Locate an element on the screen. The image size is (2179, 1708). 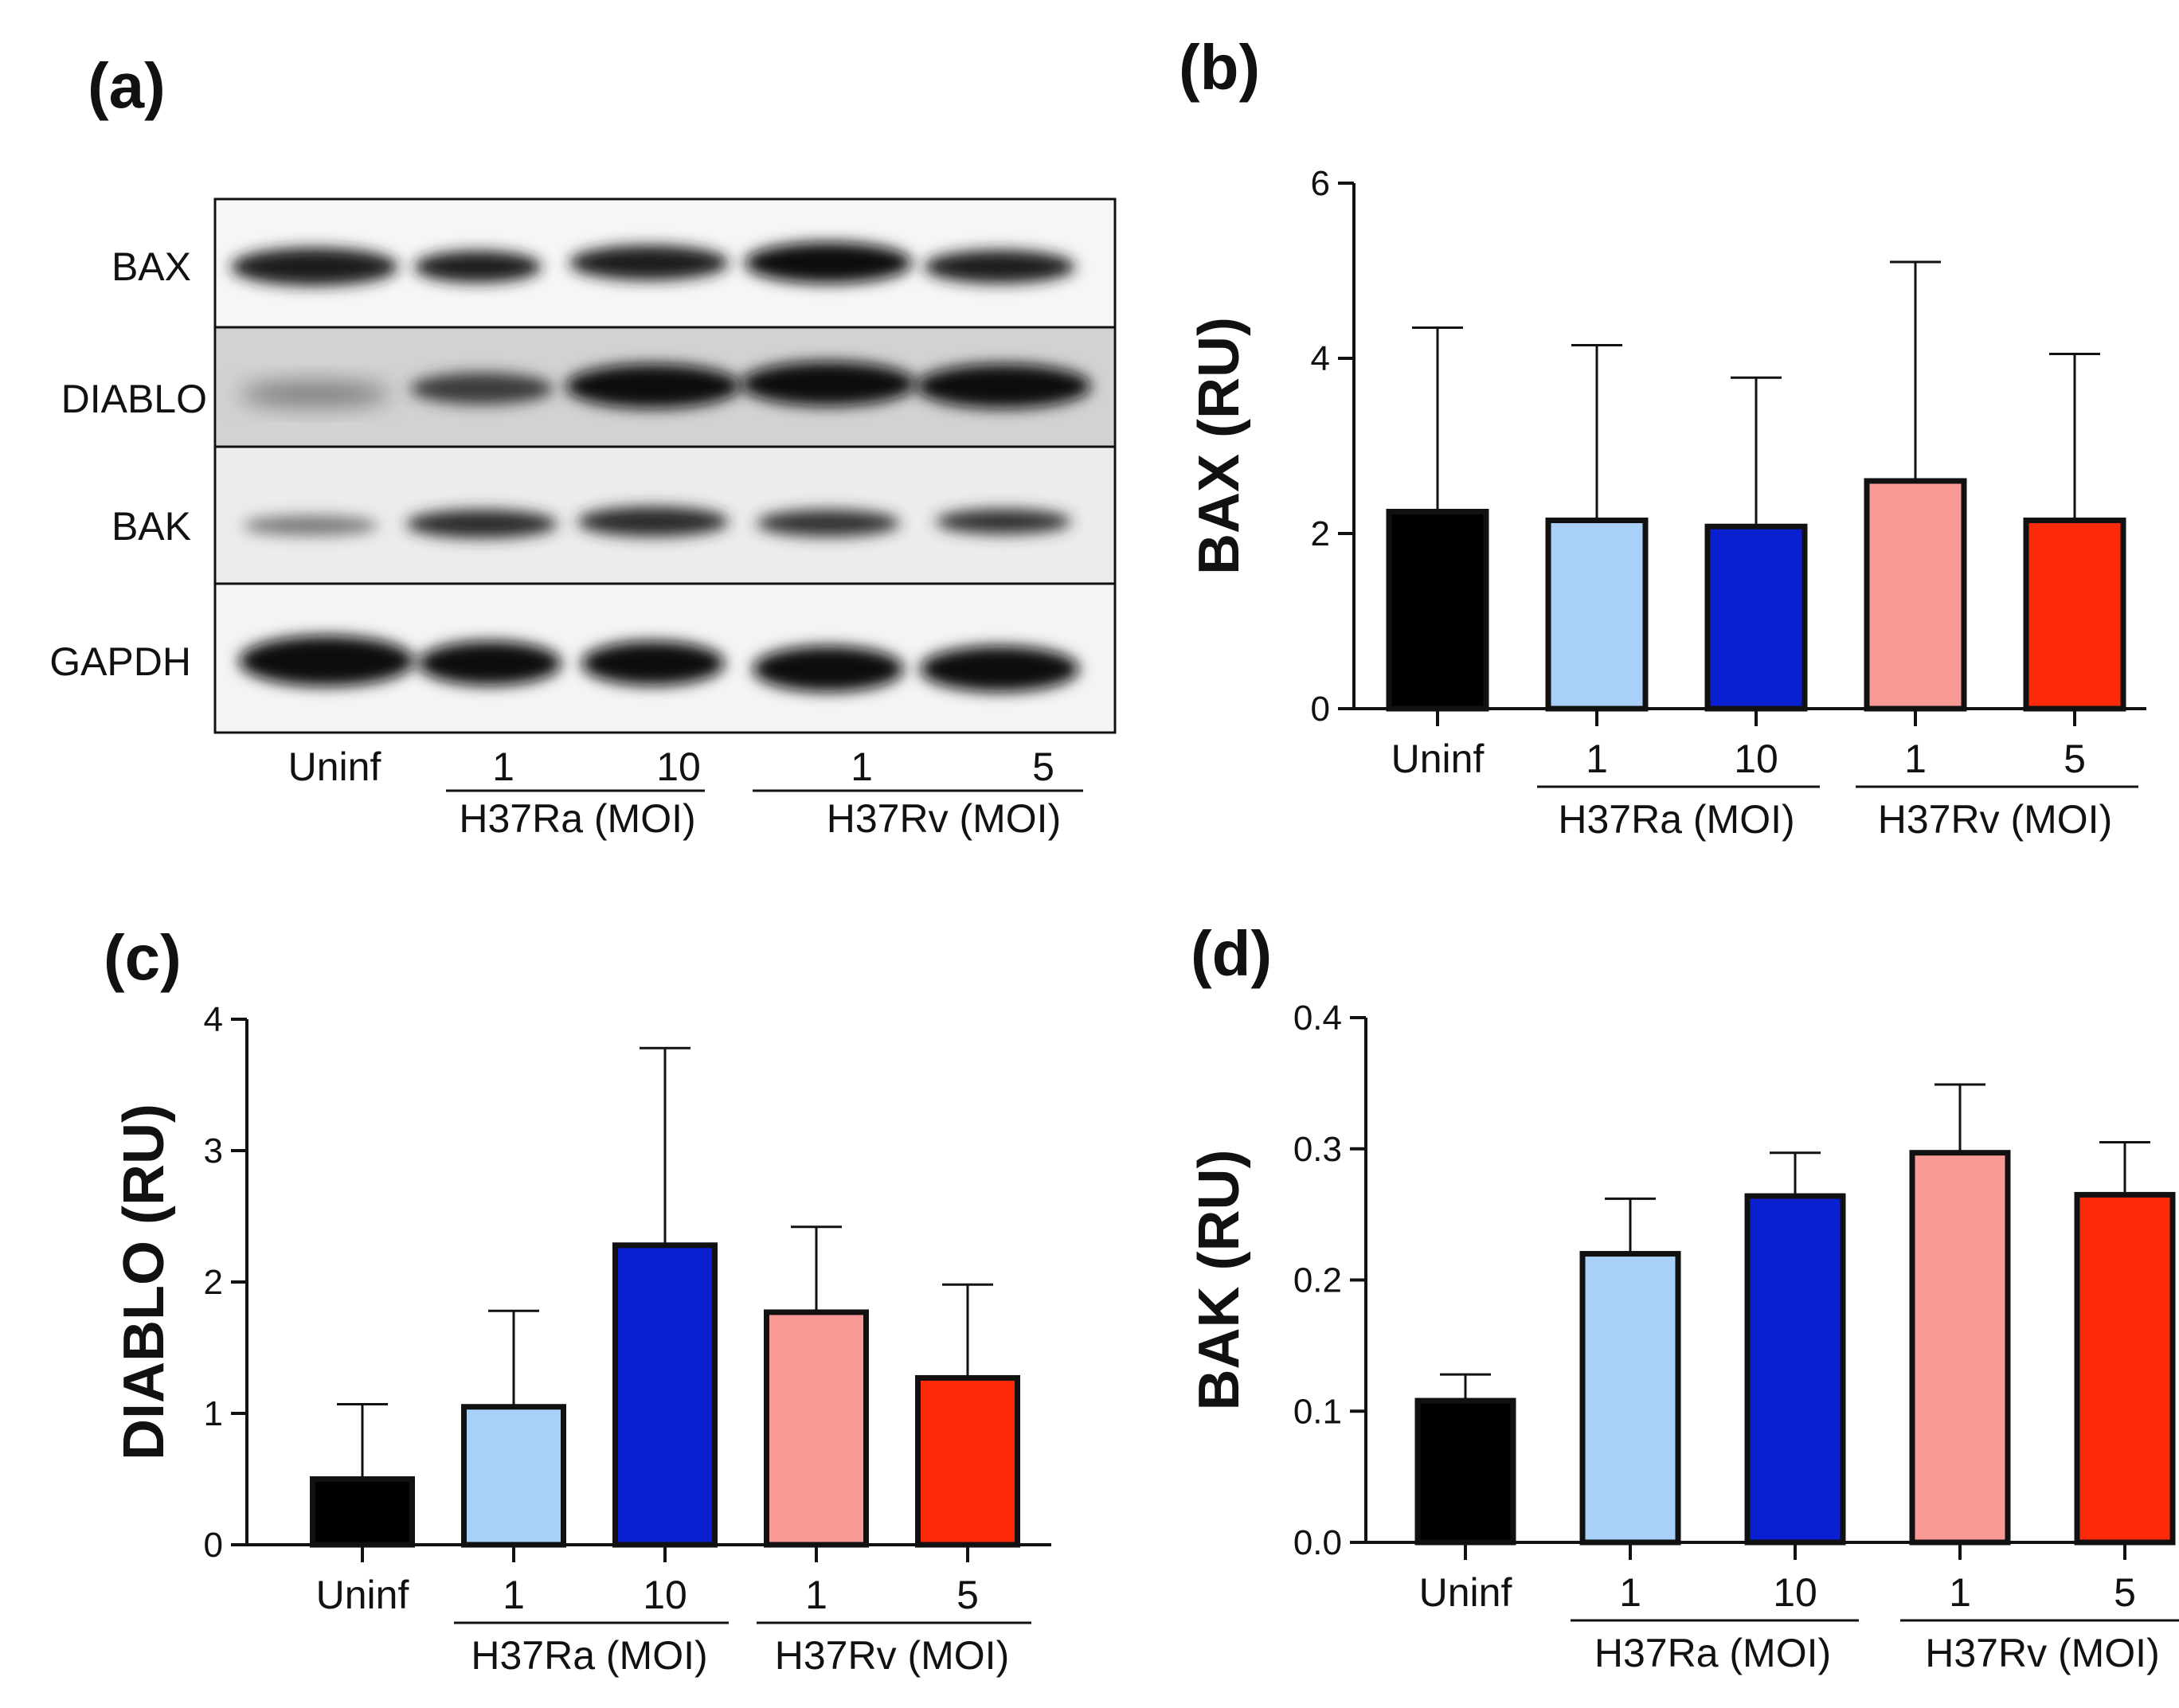
bax-bands is located at coordinates (653, 264).